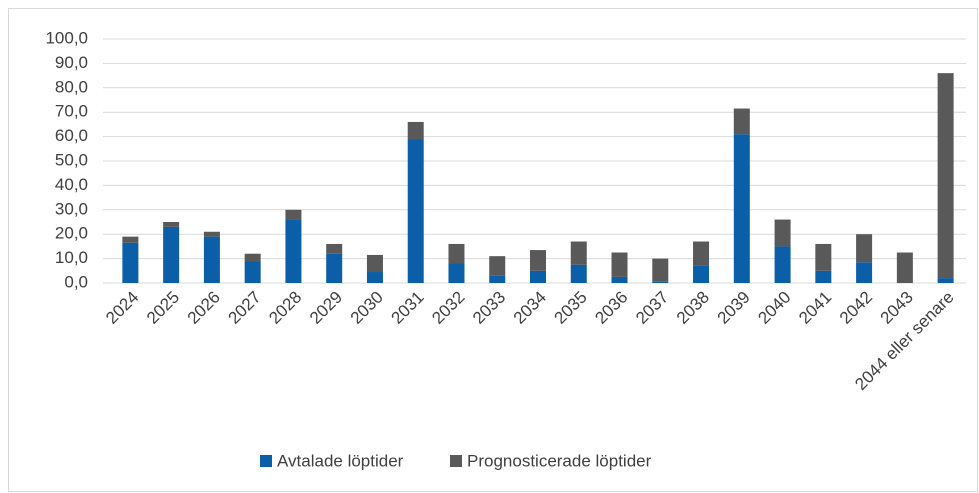 This screenshot has height=493, width=979. What do you see at coordinates (340, 460) in the screenshot?
I see `legend-label: Avtalade löptider` at bounding box center [340, 460].